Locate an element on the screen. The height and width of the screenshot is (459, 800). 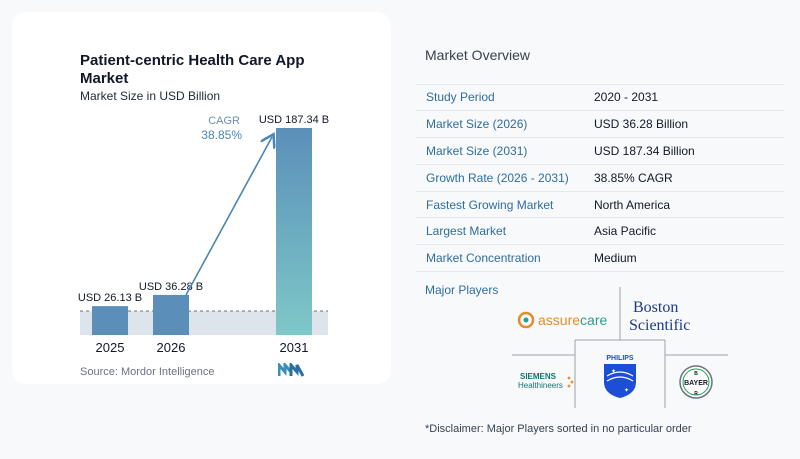
overview-value: USD 36.28 Billion is located at coordinates (641, 123).